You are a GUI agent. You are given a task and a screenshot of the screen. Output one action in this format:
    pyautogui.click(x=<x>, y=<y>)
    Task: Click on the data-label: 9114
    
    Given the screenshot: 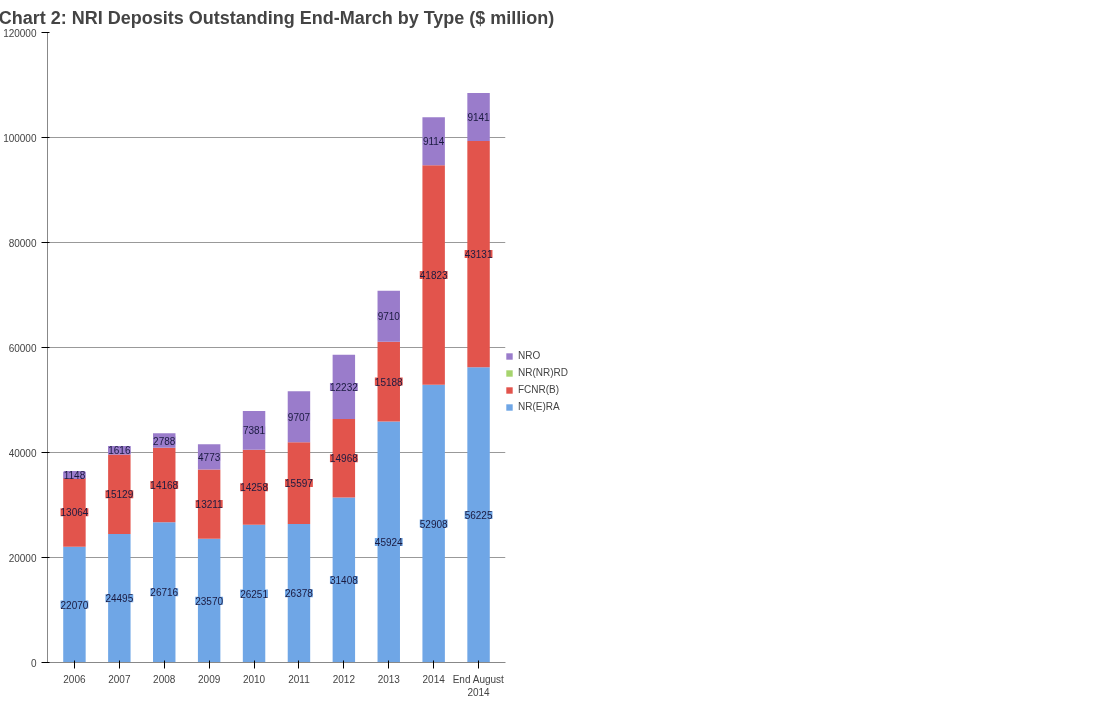 What is the action you would take?
    pyautogui.click(x=433, y=142)
    